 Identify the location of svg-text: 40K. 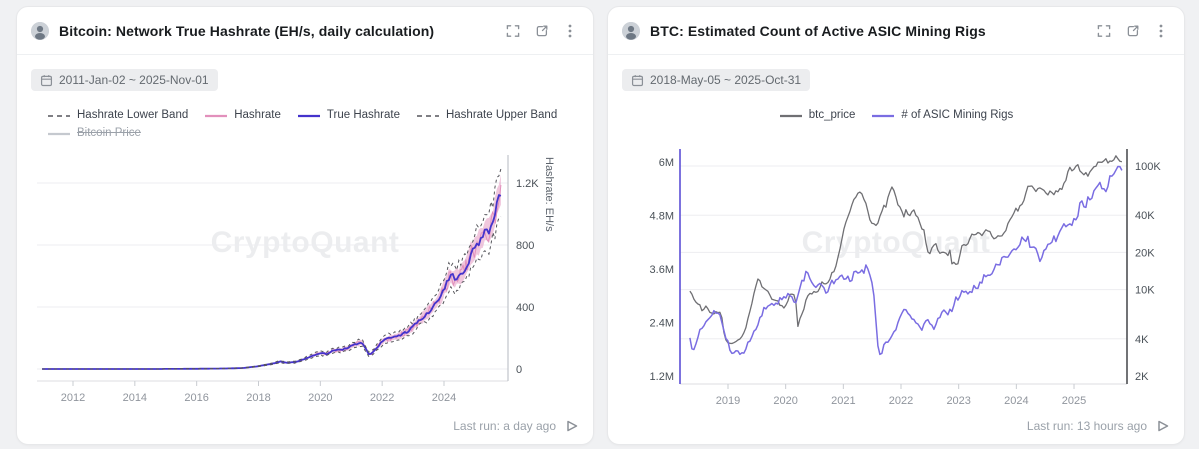
(1145, 216).